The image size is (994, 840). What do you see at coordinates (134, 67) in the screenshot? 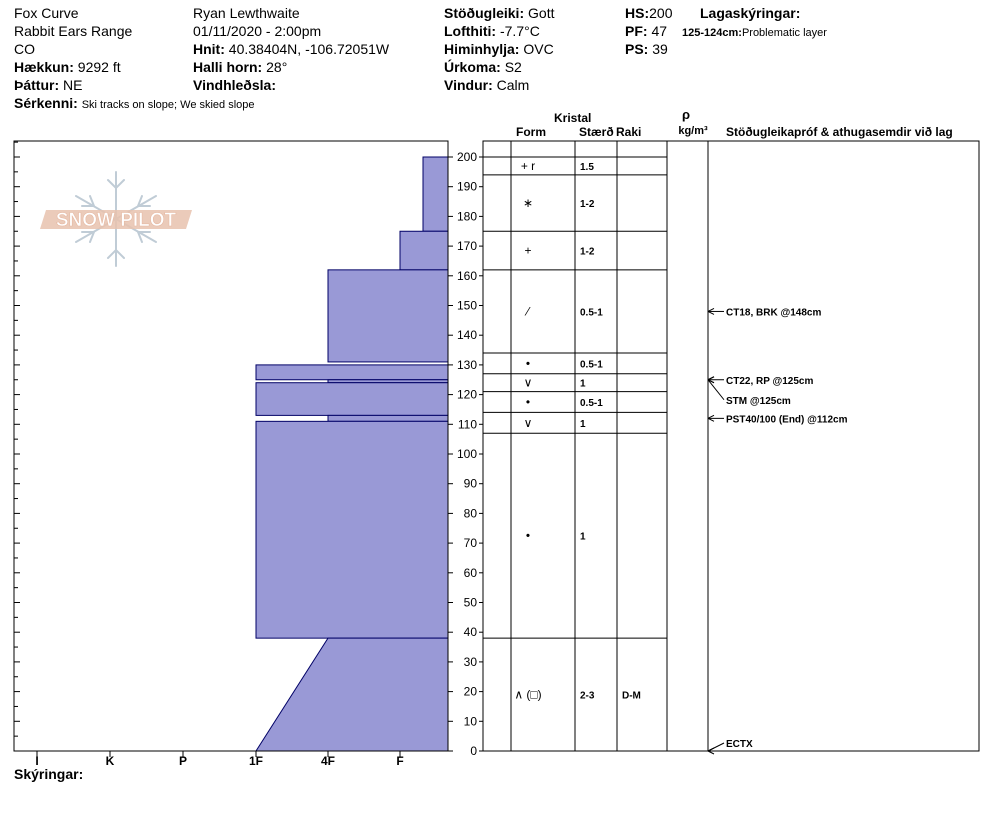
I see `elevation-row: Hækkun: 9292 ft` at bounding box center [134, 67].